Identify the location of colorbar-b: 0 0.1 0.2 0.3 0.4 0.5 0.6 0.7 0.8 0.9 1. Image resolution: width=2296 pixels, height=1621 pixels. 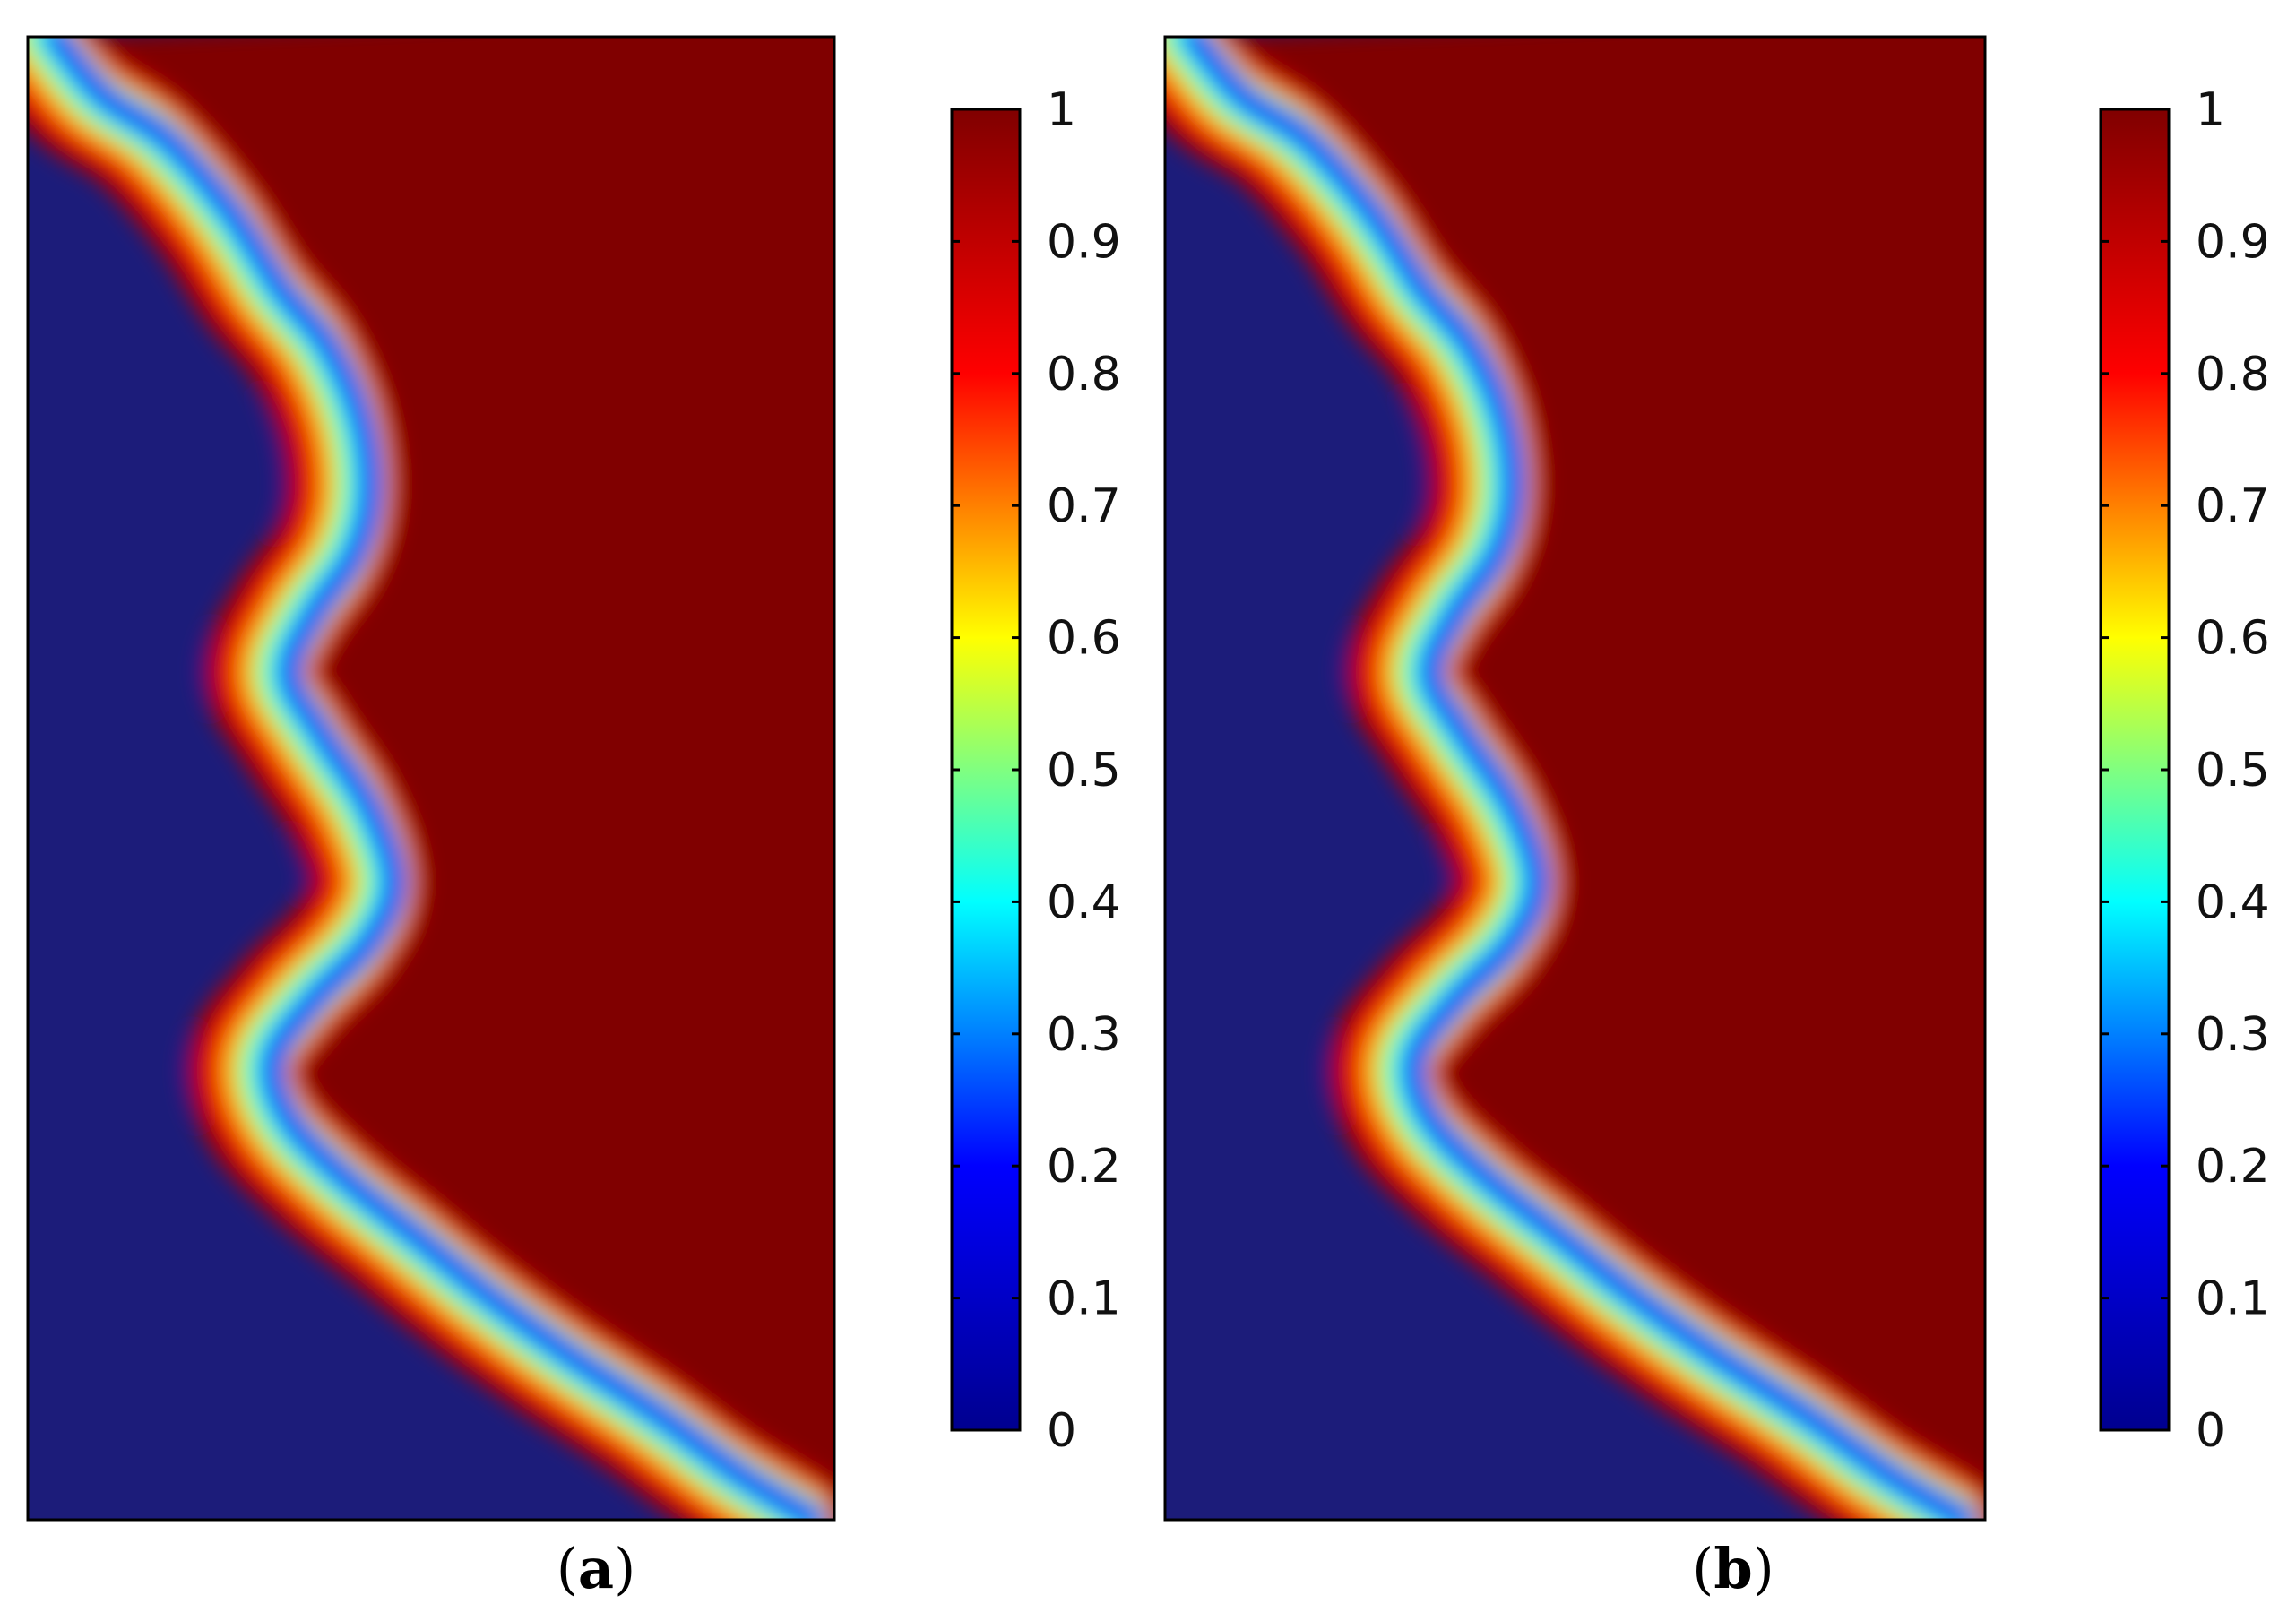
(2185, 770).